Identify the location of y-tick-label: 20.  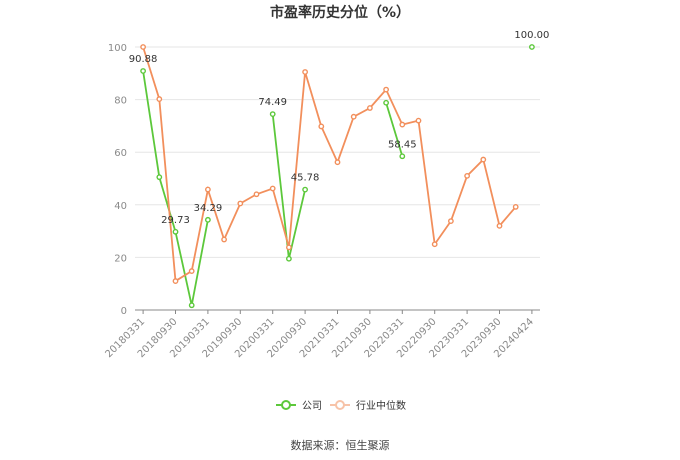
(120, 258).